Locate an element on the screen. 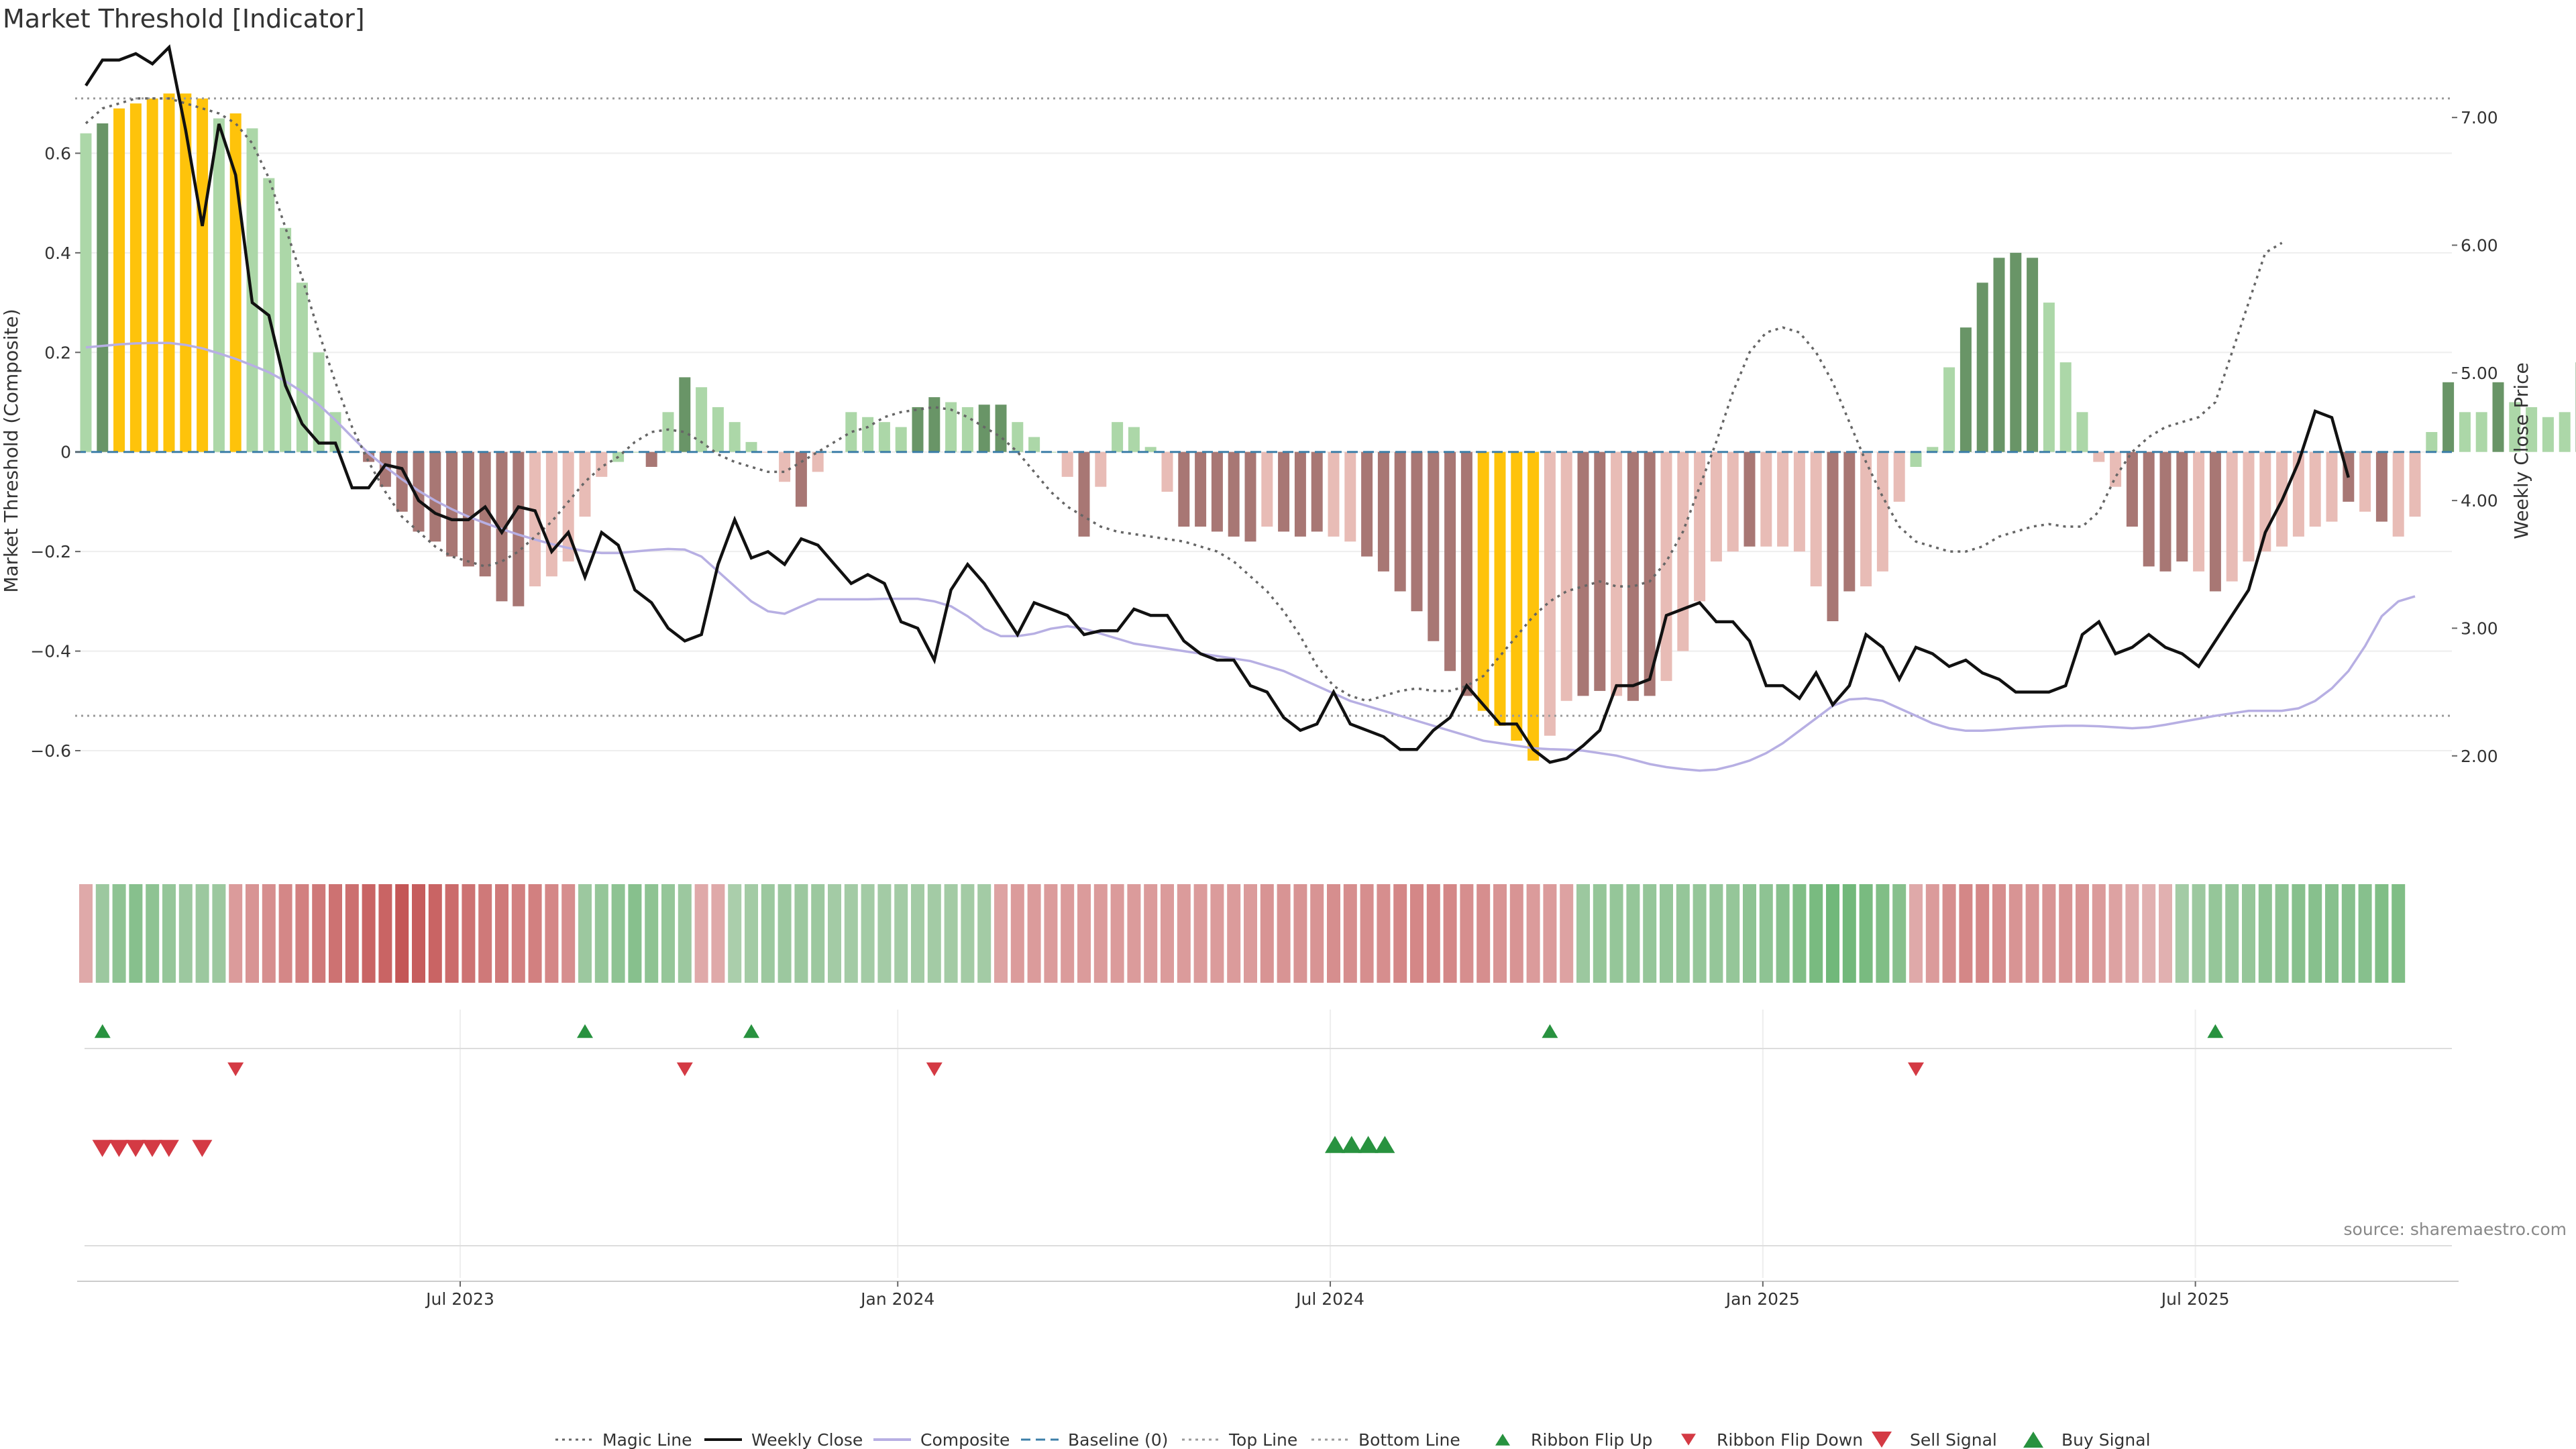 This screenshot has width=2576, height=1449. ribbon-flip-down-marker is located at coordinates (235, 1069).